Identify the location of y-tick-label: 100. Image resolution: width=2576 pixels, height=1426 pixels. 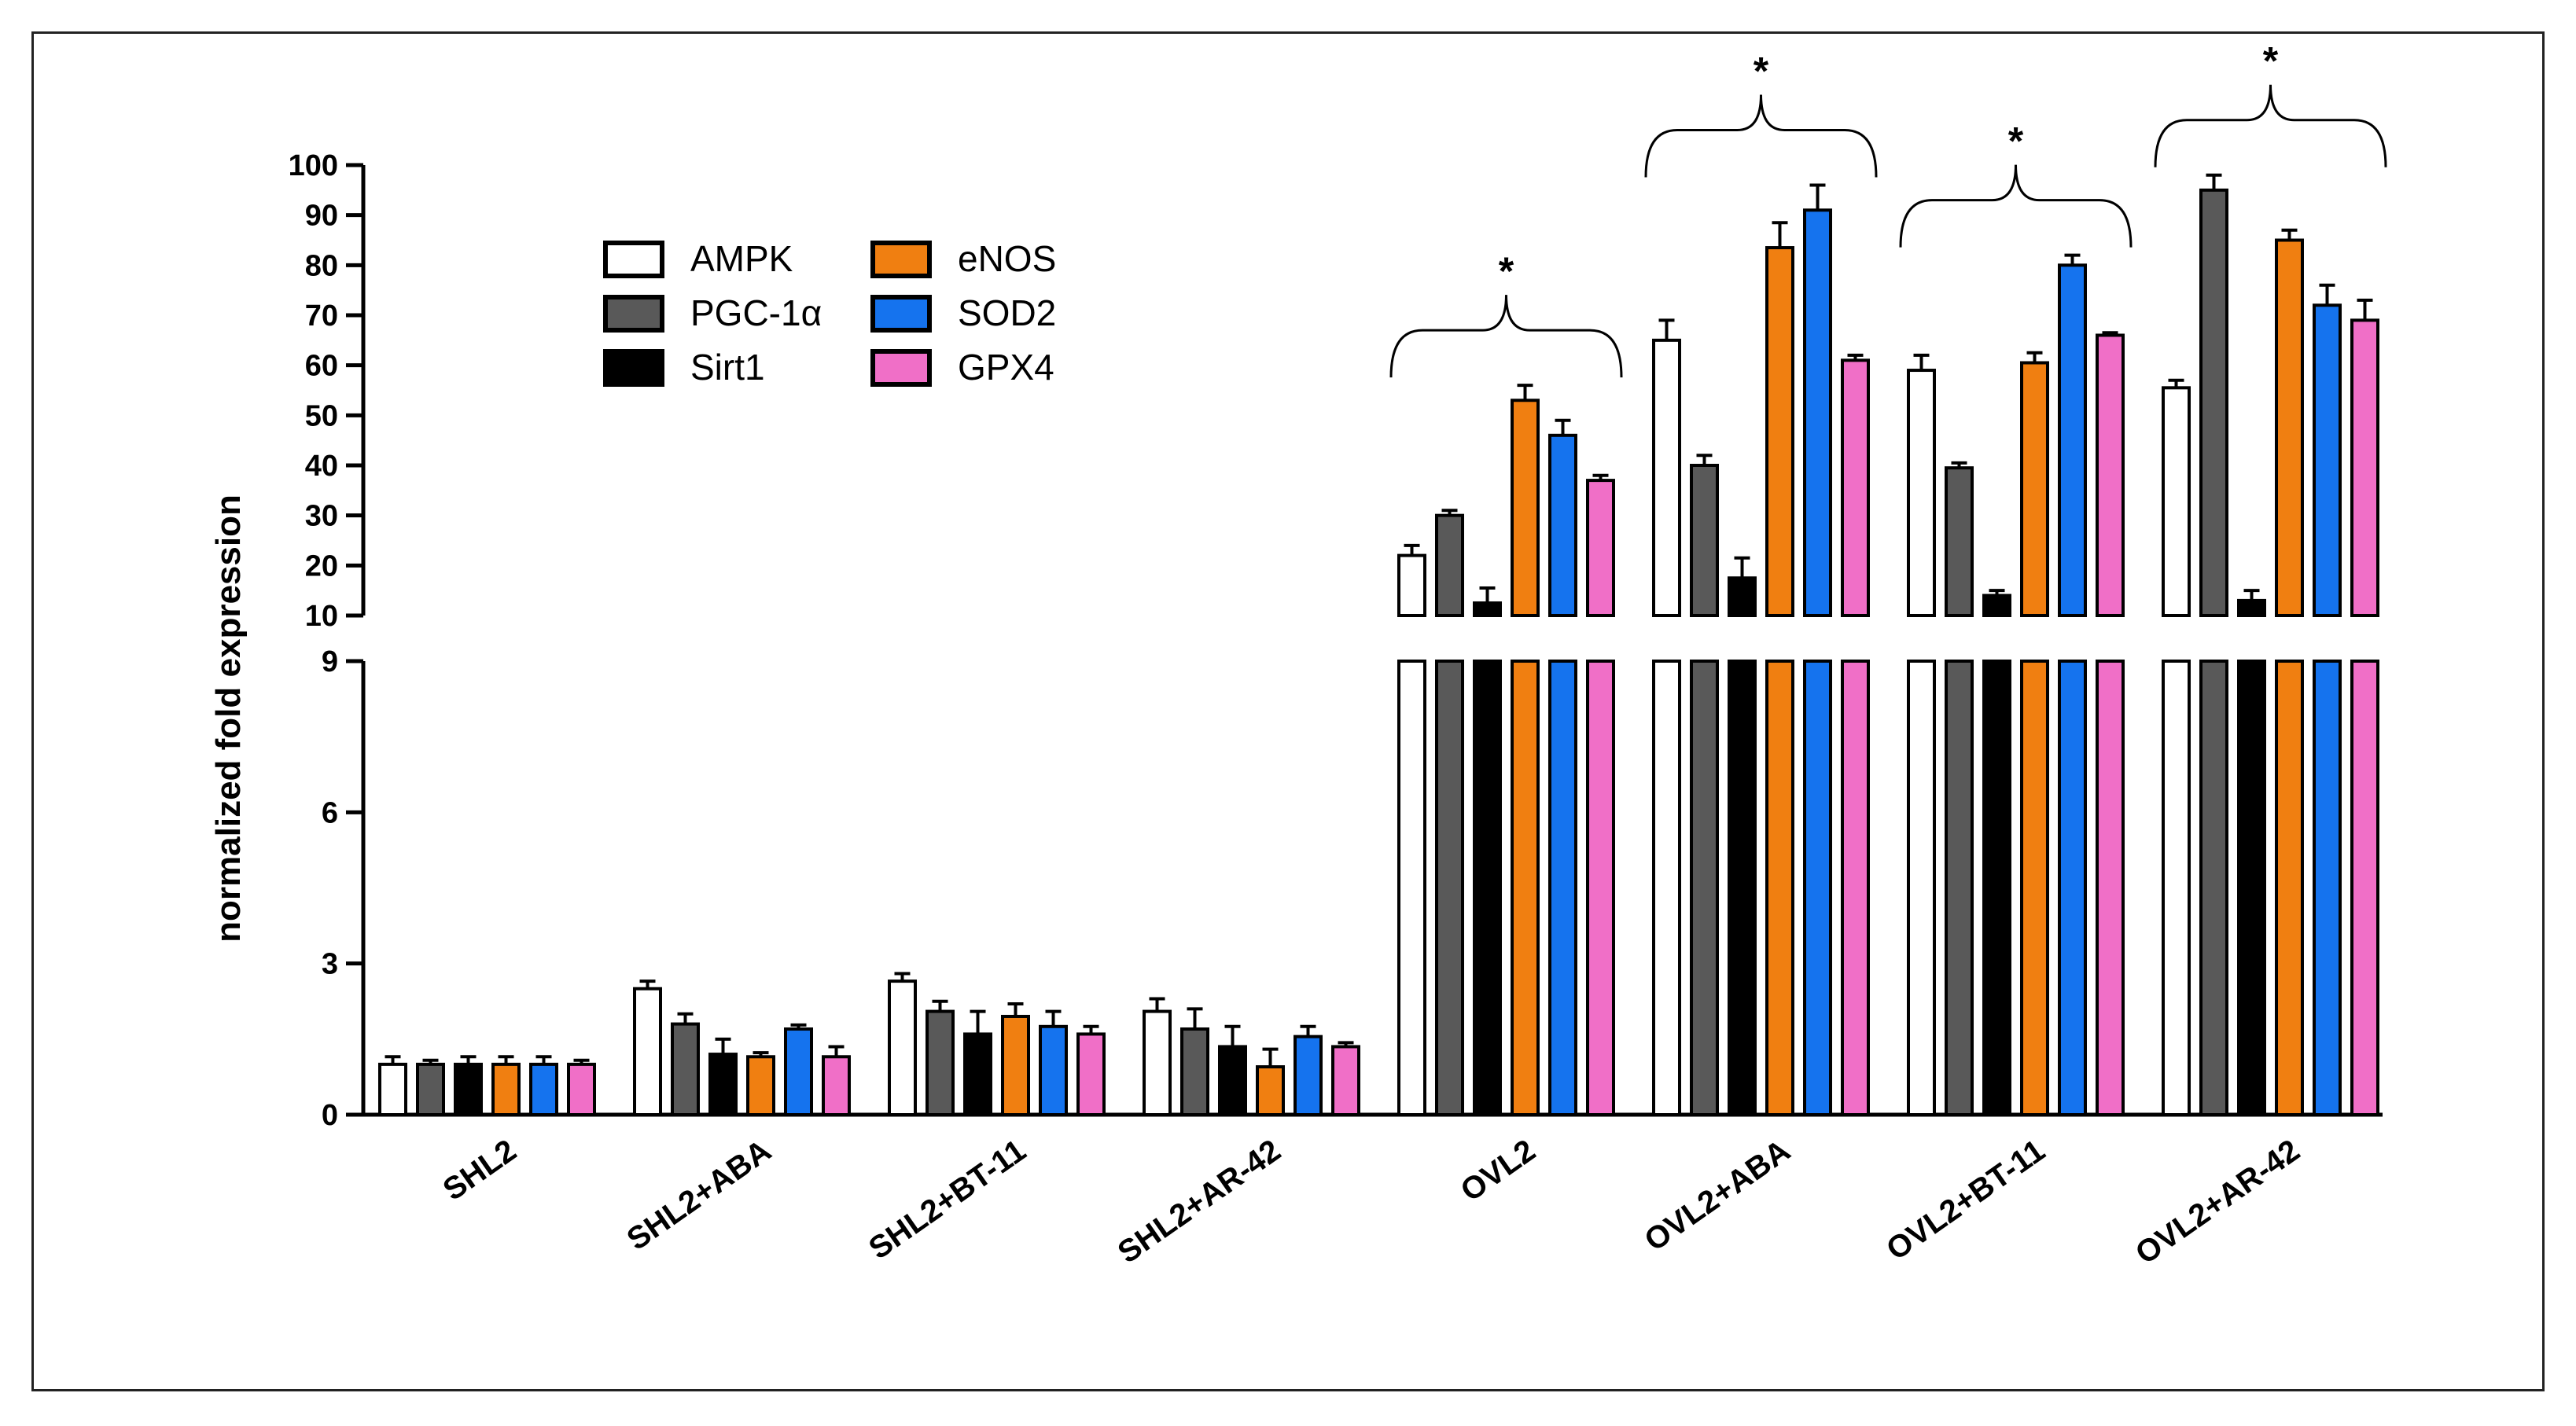
(313, 165).